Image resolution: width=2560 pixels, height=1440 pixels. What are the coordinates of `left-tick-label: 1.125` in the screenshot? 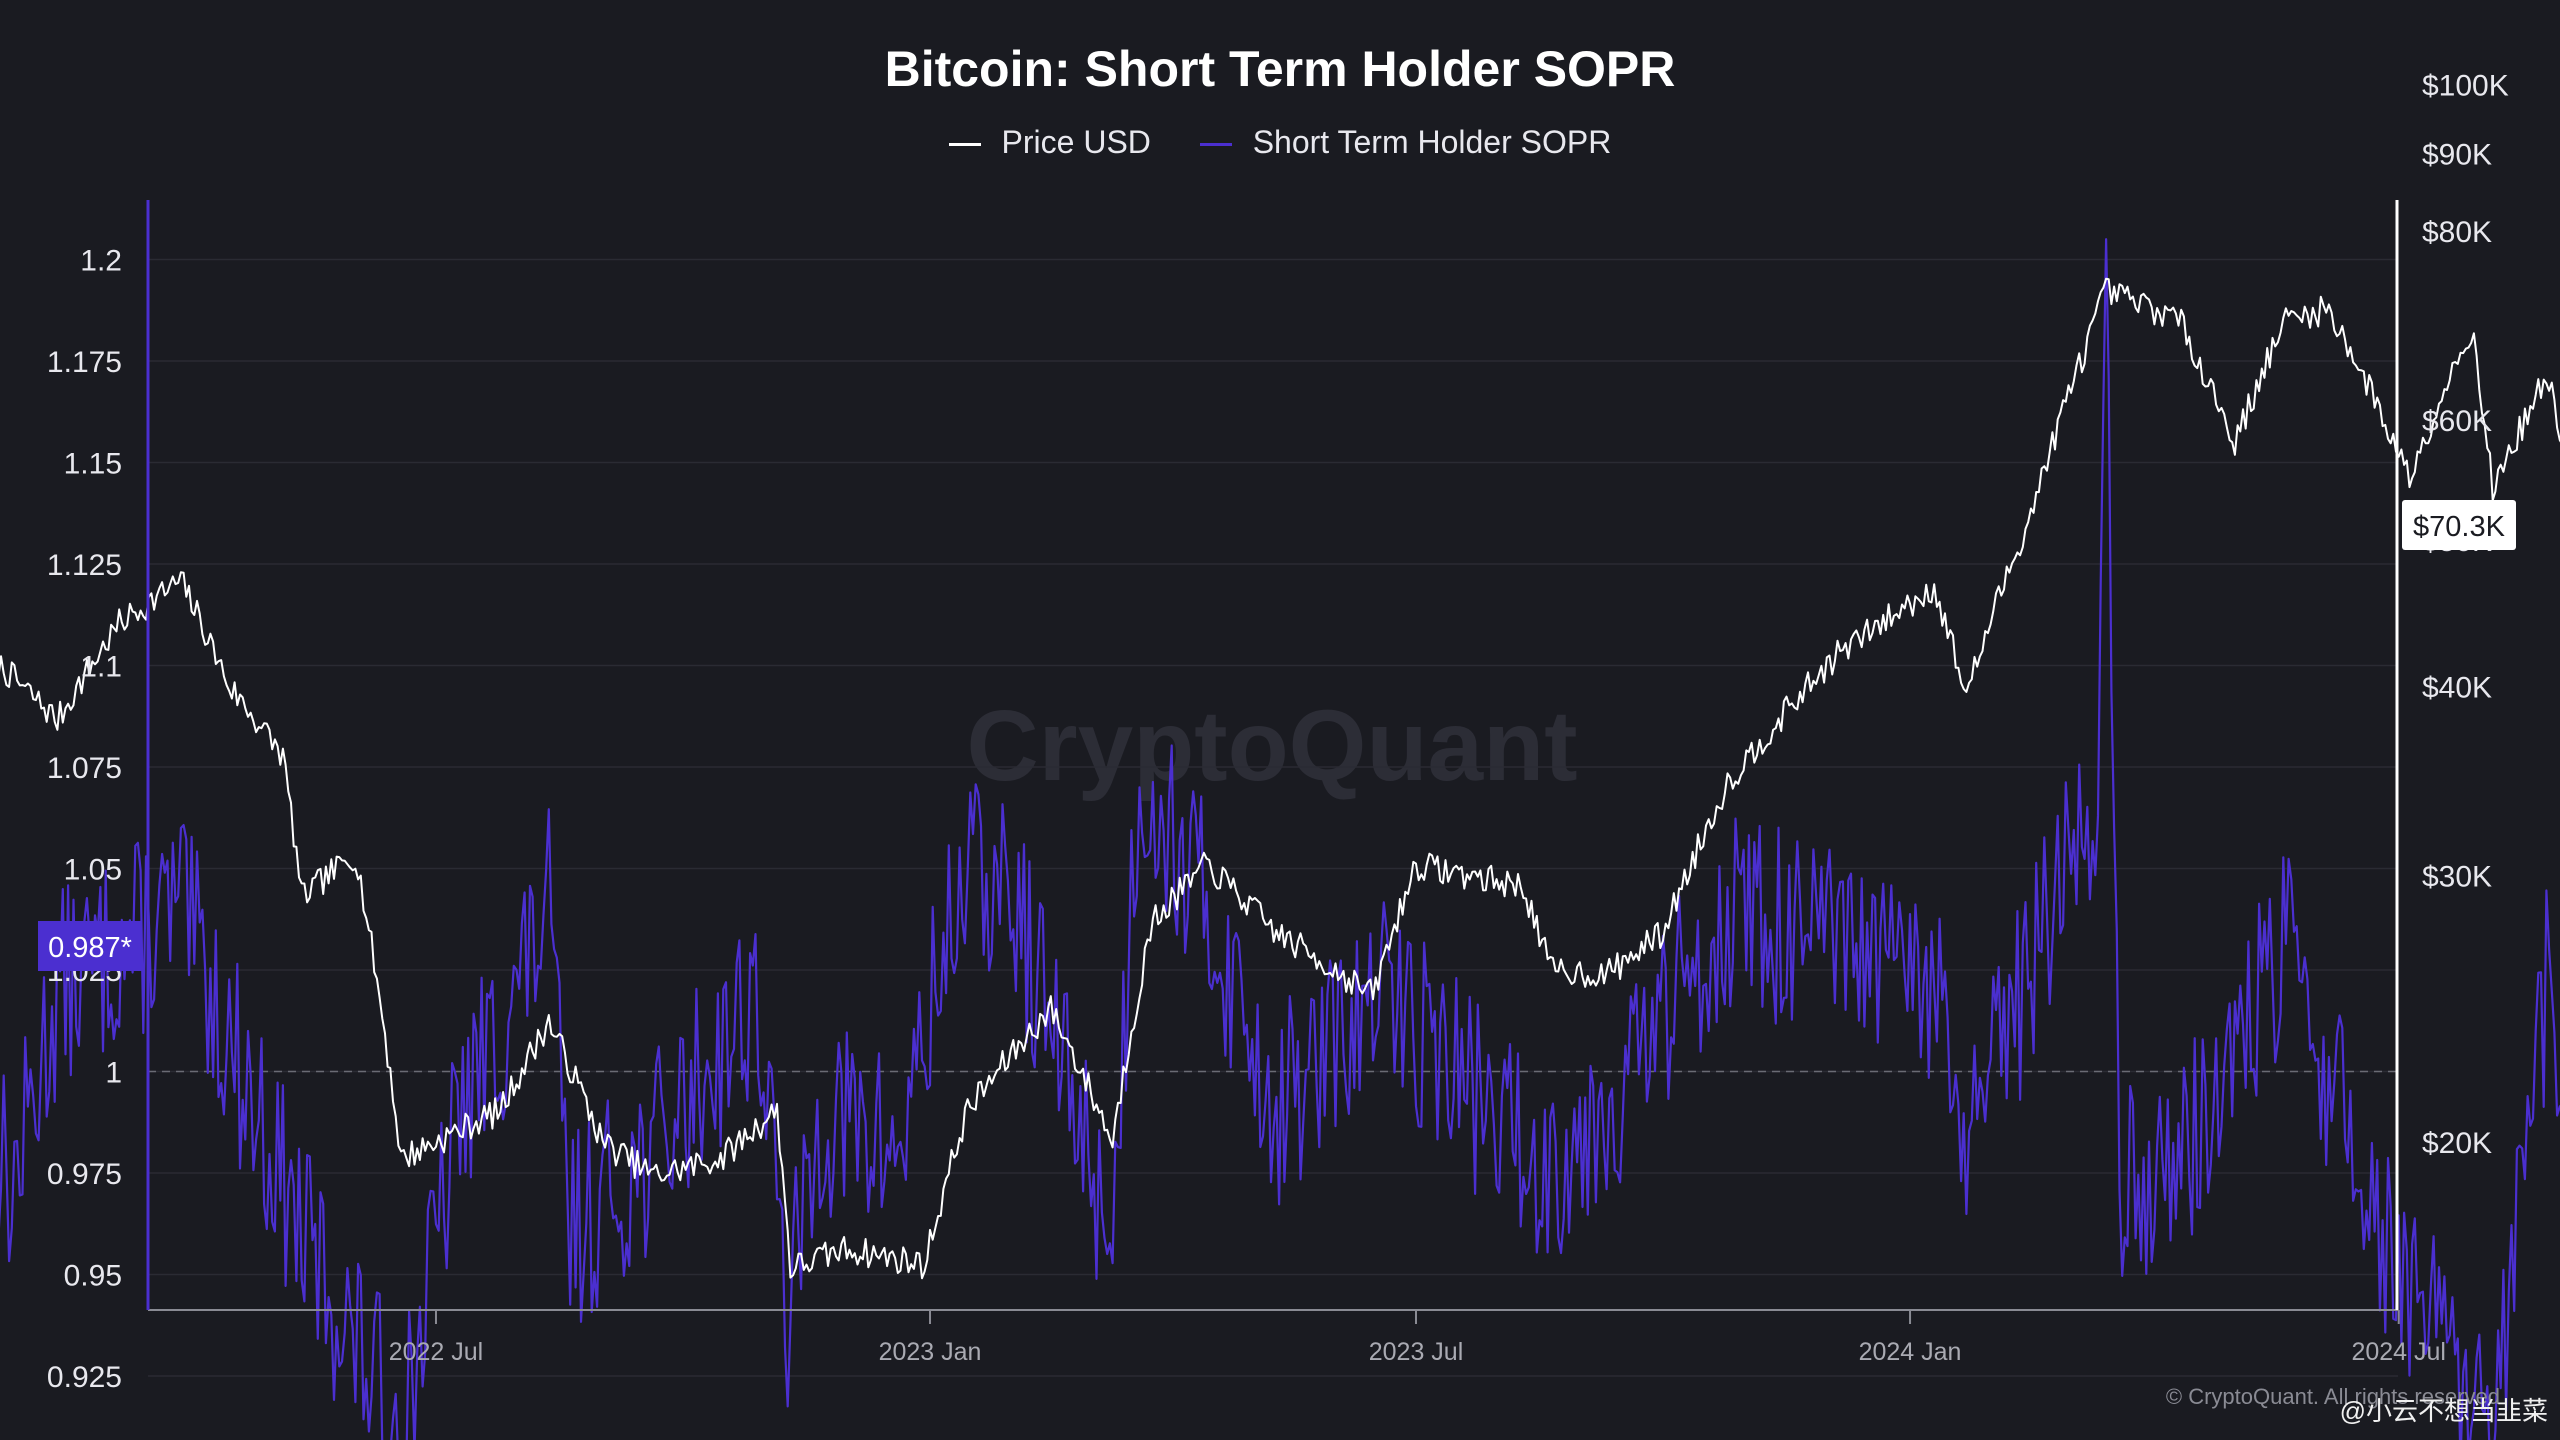 It's located at (84, 565).